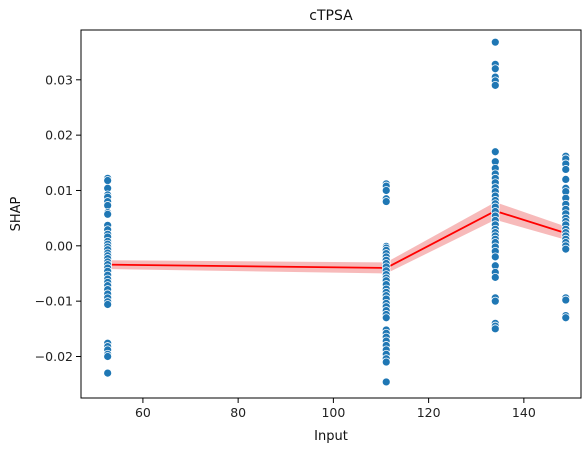  I want to click on y-axis: −0.02 −0.01 0.00 0.01 0.02 0.03, so click(58, 218).